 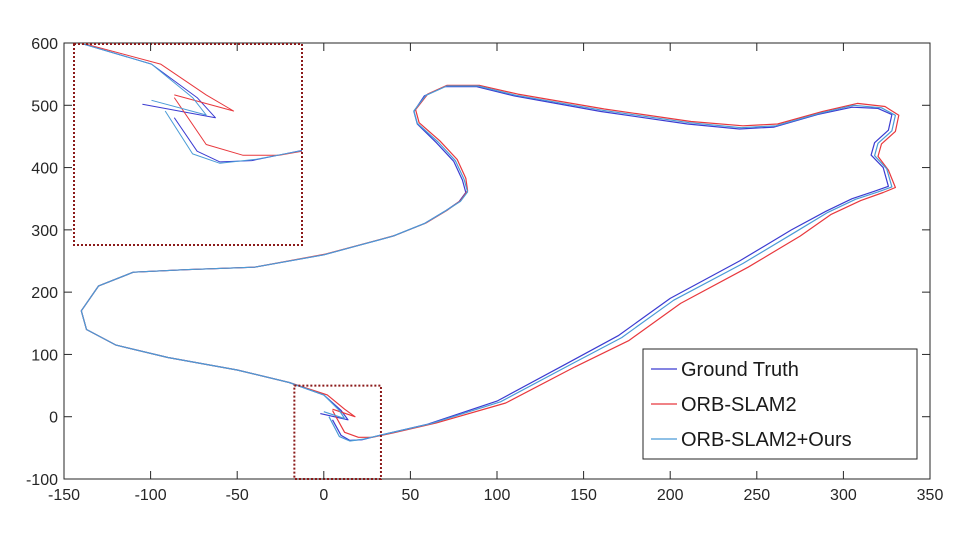 I want to click on legend-box, so click(x=780, y=404).